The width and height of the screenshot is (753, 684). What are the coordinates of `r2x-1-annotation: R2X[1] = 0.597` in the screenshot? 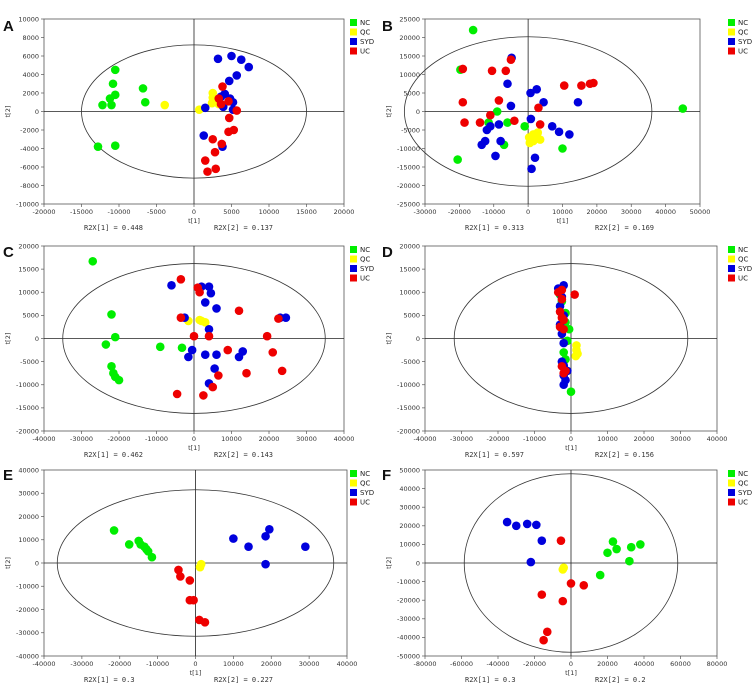 It's located at (494, 455).